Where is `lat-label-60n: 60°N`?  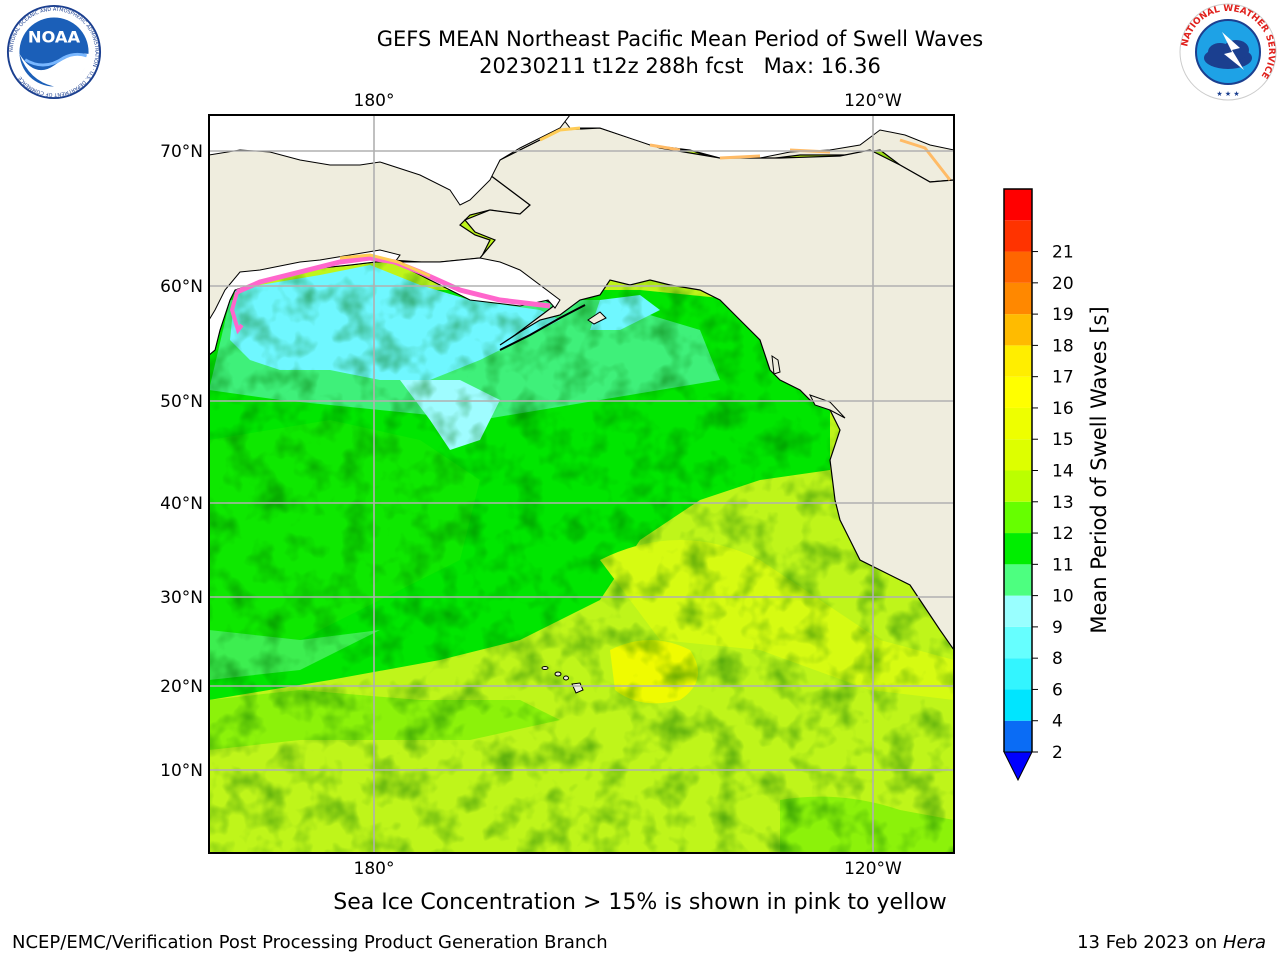 lat-label-60n: 60°N is located at coordinates (181, 287).